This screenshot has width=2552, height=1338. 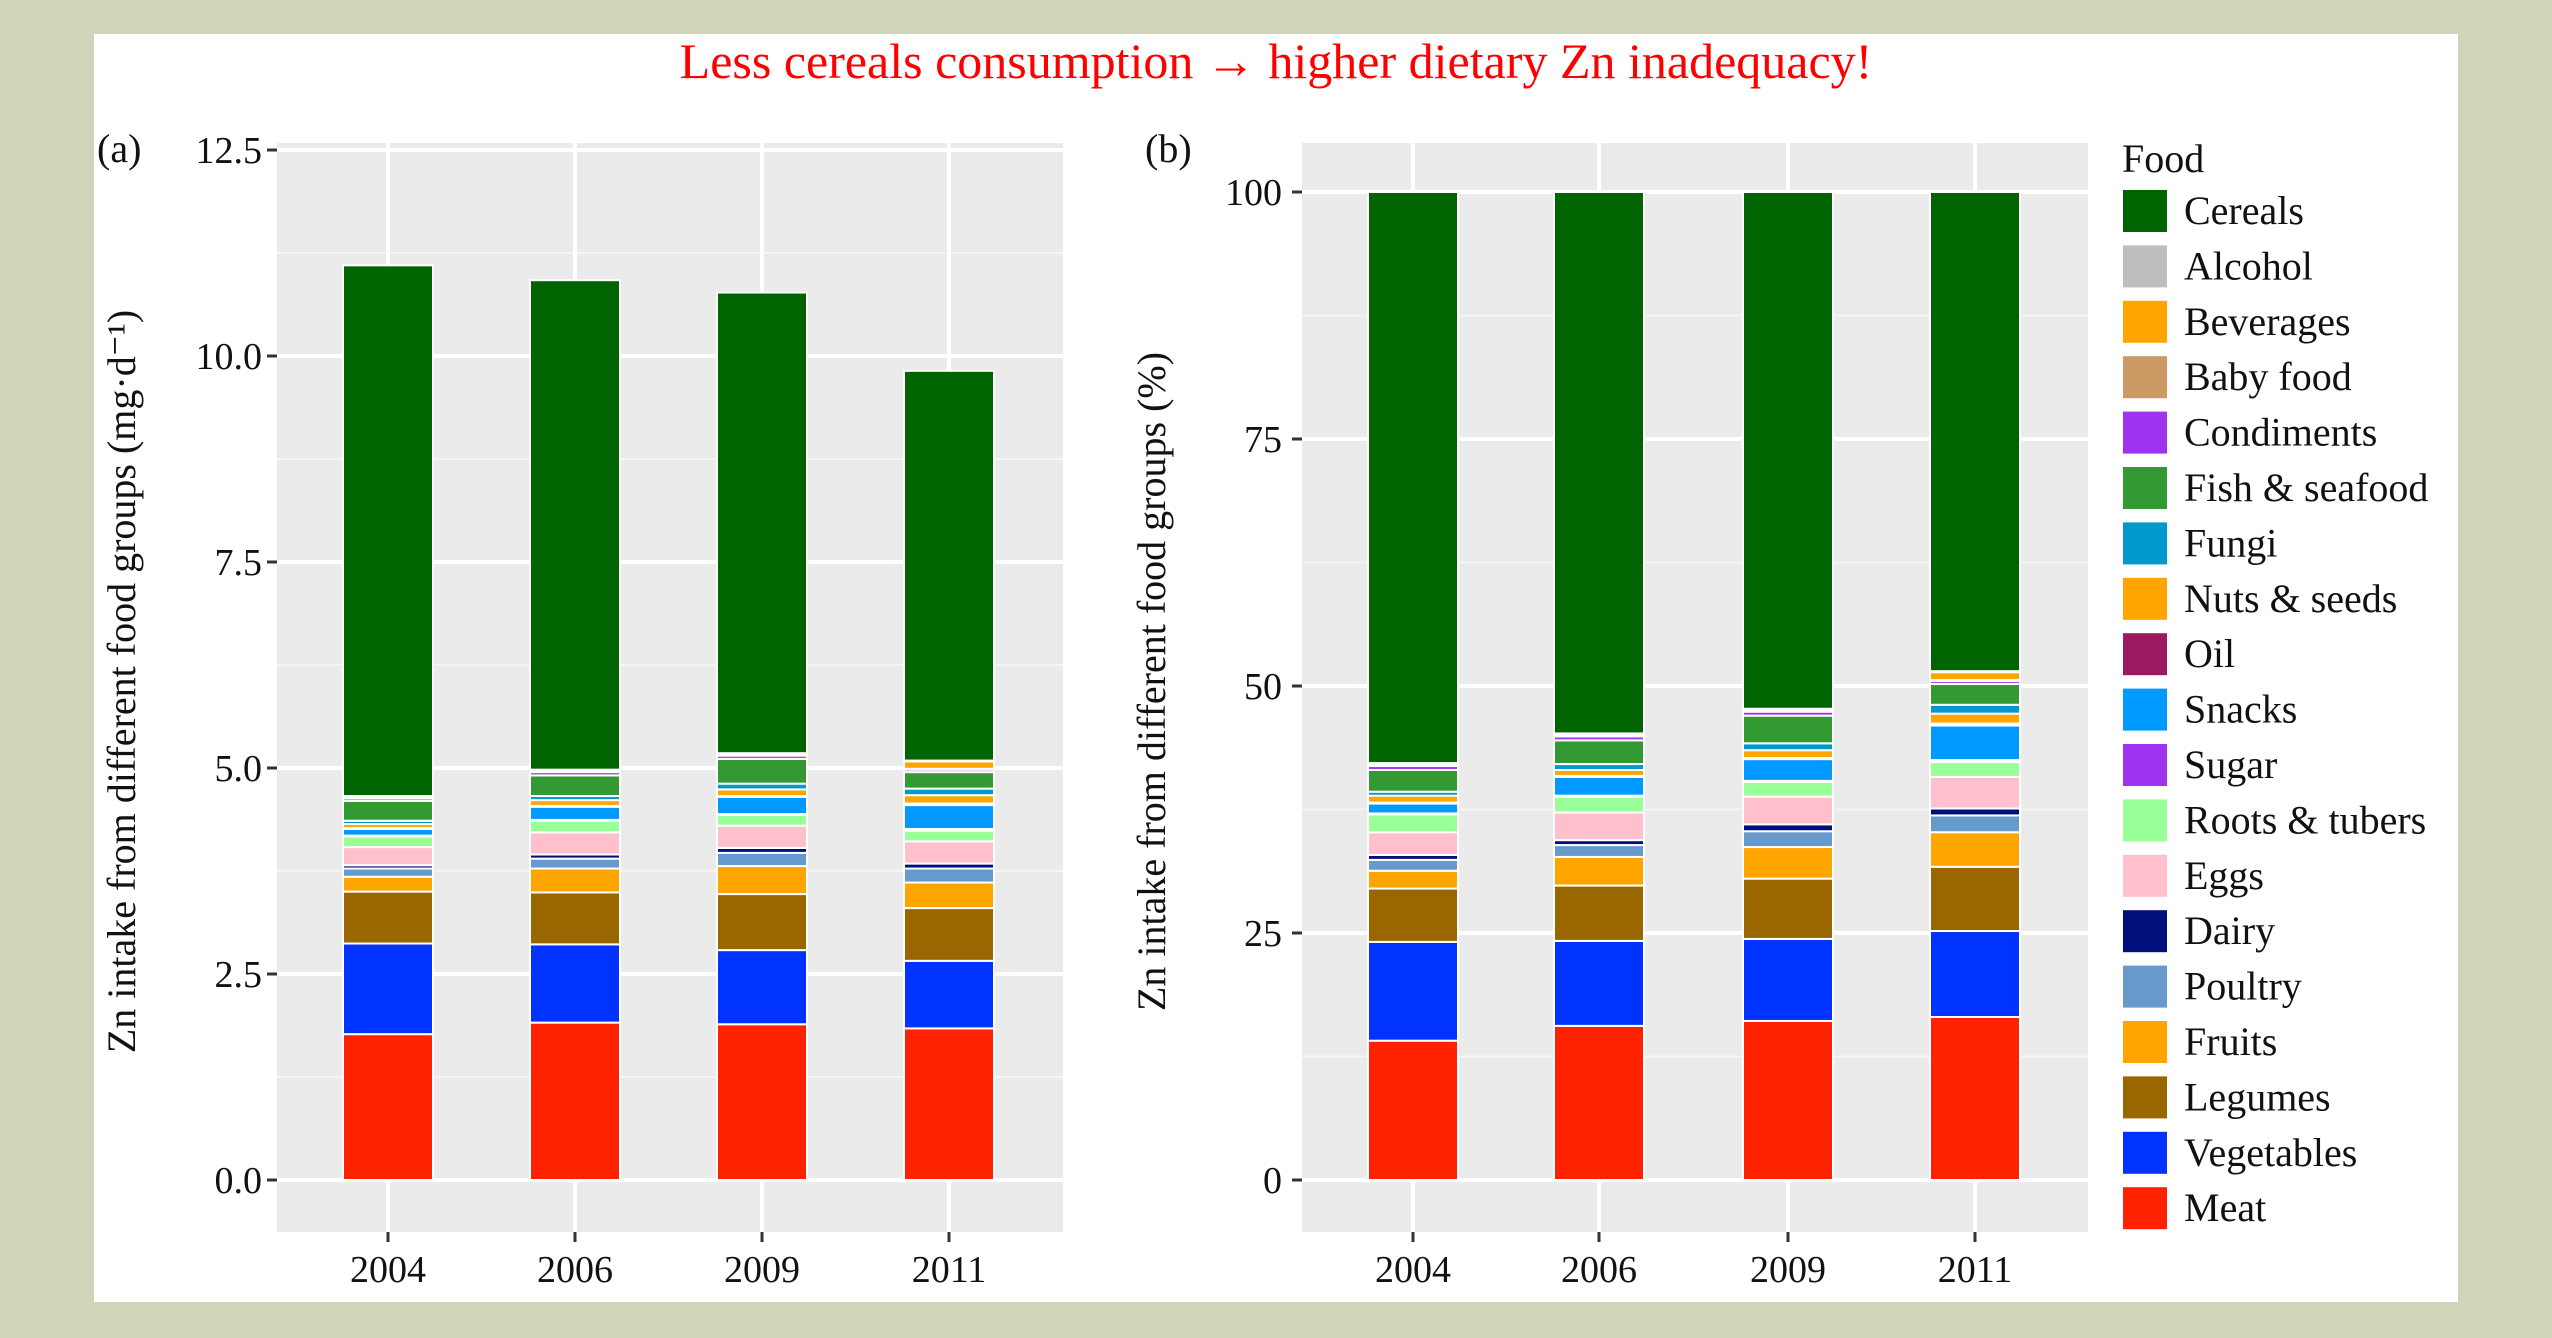 I want to click on legend-item: Oil, so click(x=2179, y=653).